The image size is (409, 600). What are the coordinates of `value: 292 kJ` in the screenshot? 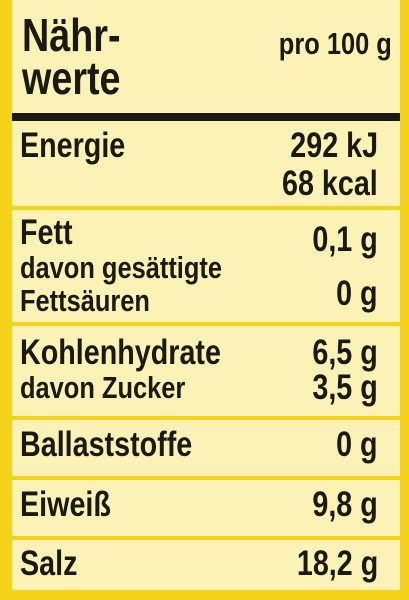 It's located at (334, 145).